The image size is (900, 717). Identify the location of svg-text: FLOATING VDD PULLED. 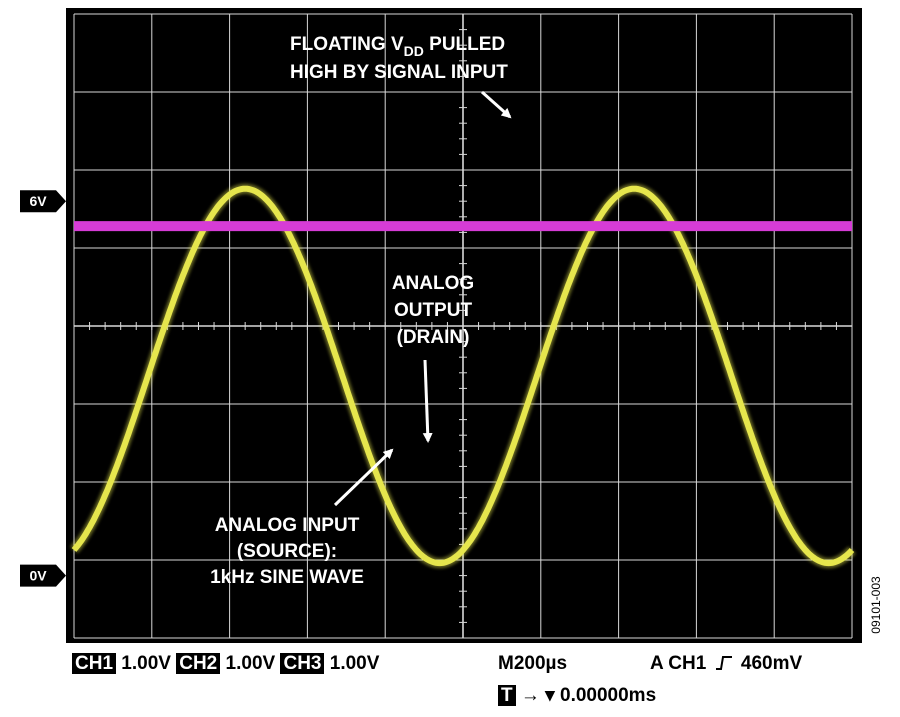
(397, 46).